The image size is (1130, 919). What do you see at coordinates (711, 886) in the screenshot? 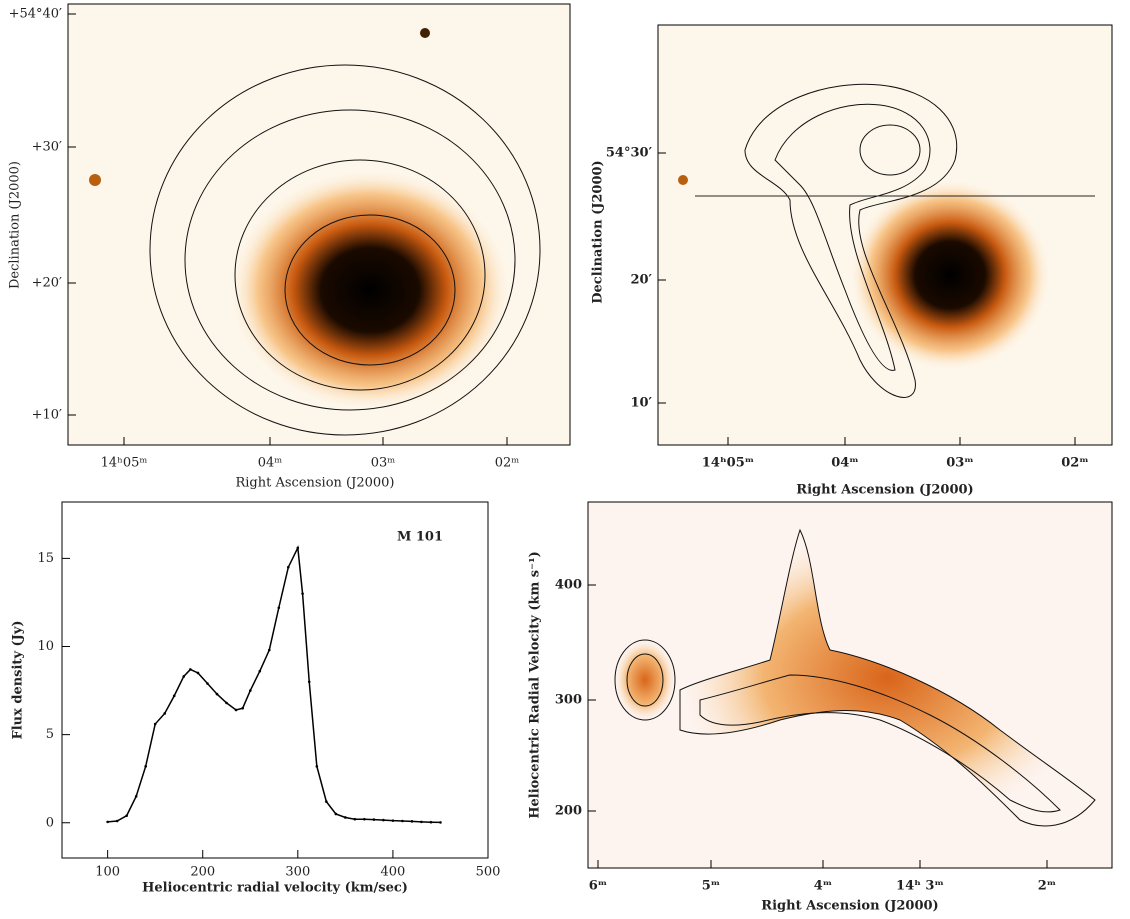
I see `x-tick-label: 5ᵐ` at bounding box center [711, 886].